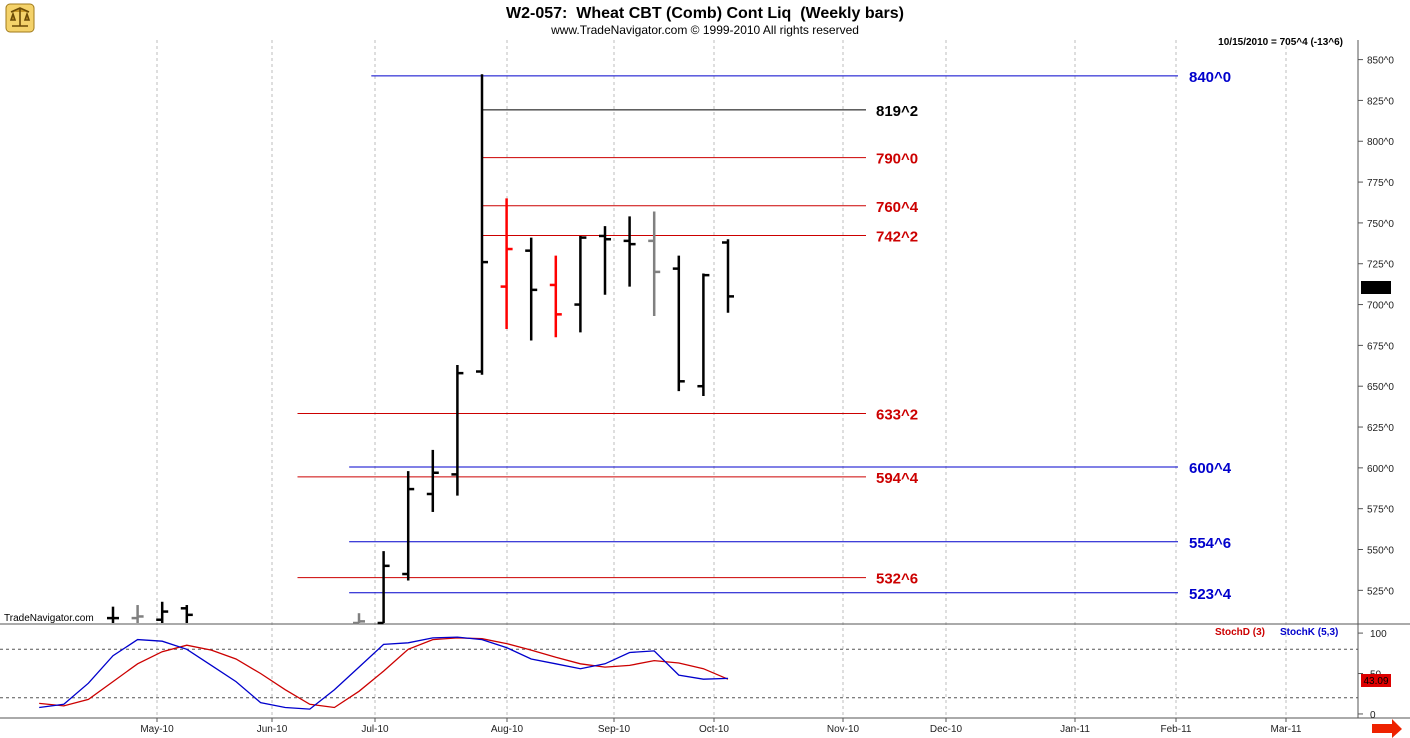 This screenshot has height=738, width=1410. I want to click on level-label: 532^6, so click(897, 579).